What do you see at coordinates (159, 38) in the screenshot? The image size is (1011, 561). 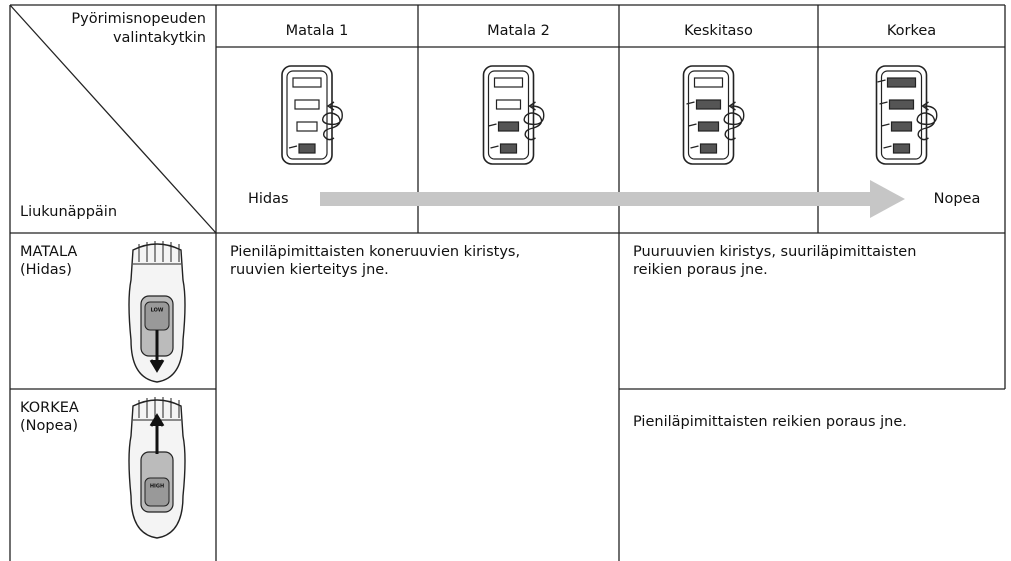 I see `corner-label: valintakytkin` at bounding box center [159, 38].